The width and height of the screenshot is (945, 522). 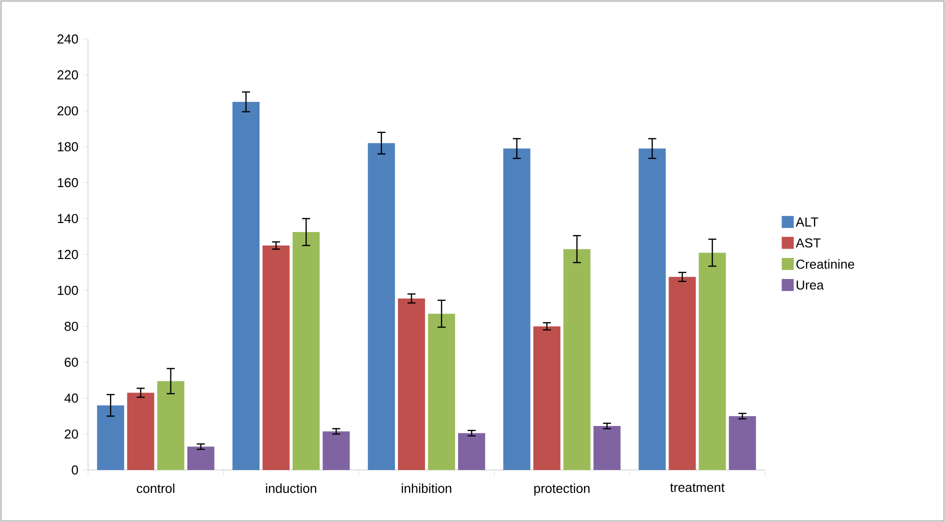 What do you see at coordinates (68, 111) in the screenshot?
I see `y-tick-label: 200` at bounding box center [68, 111].